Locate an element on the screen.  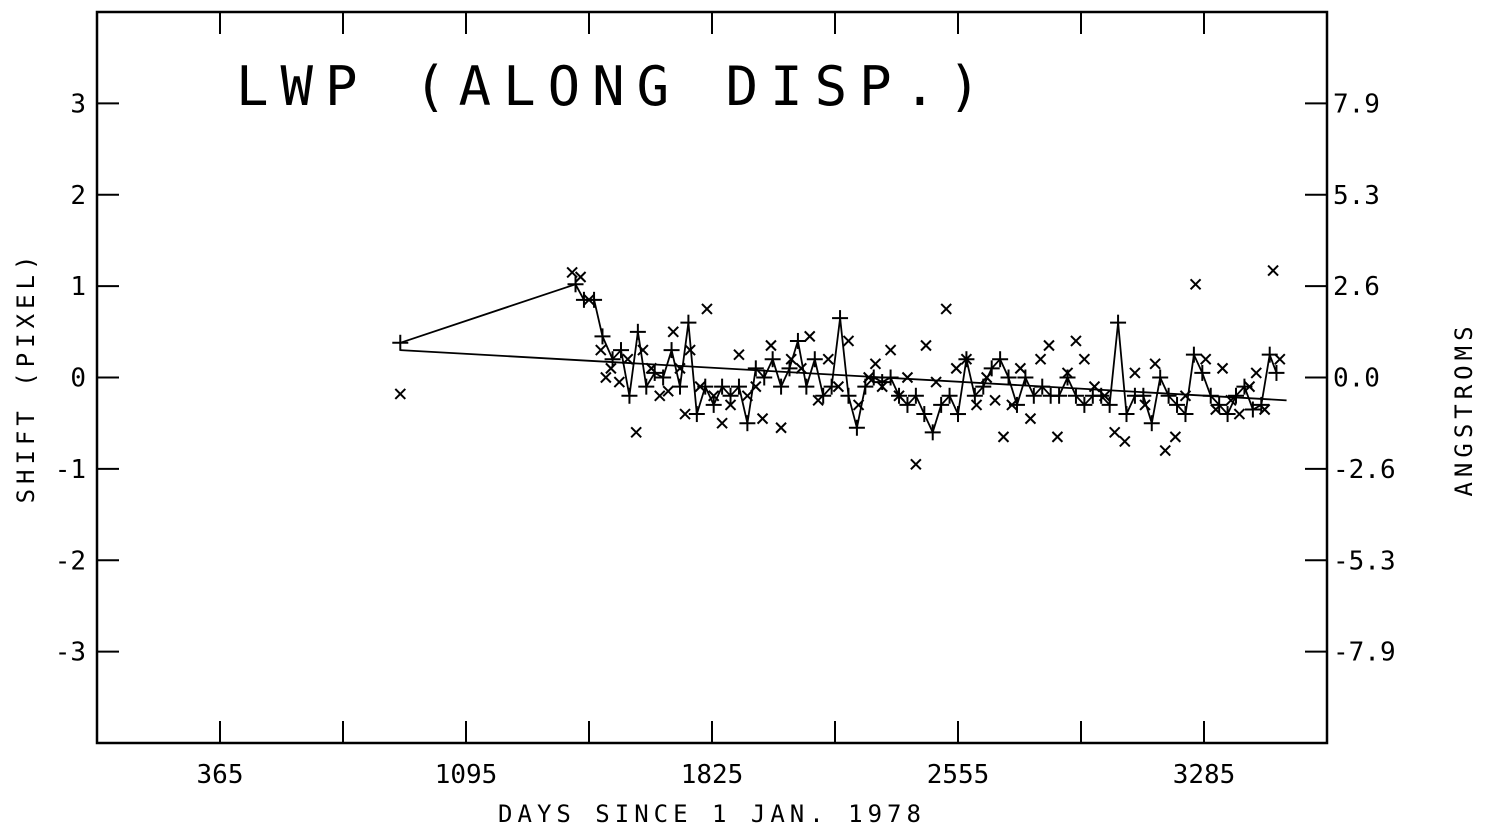
y-tick-label: -2 is located at coordinates (70, 561).